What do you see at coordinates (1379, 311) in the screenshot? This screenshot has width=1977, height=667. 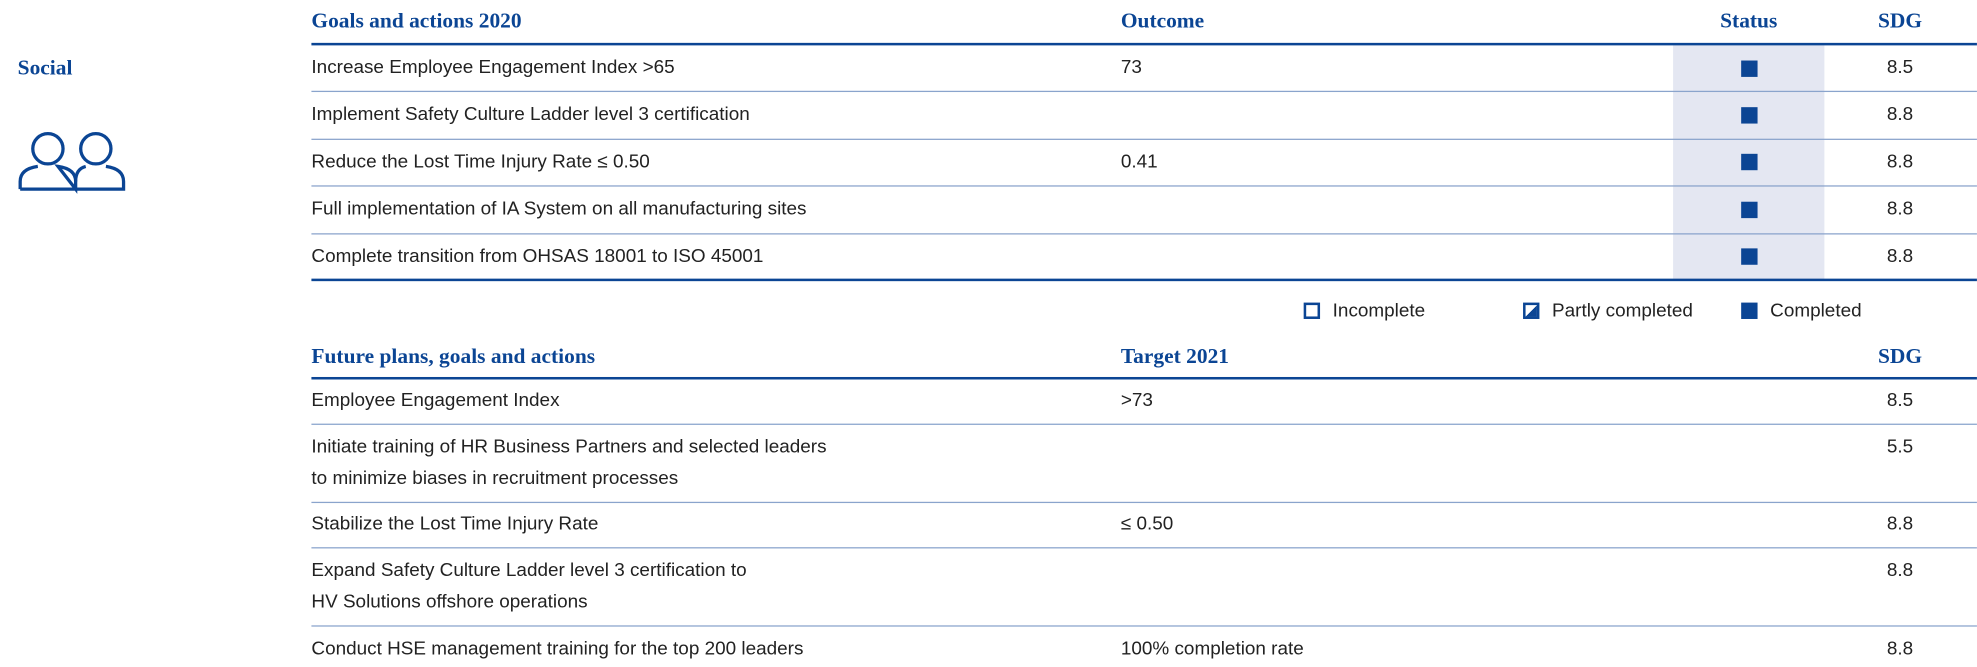 I see `legend-label: Incomplete` at bounding box center [1379, 311].